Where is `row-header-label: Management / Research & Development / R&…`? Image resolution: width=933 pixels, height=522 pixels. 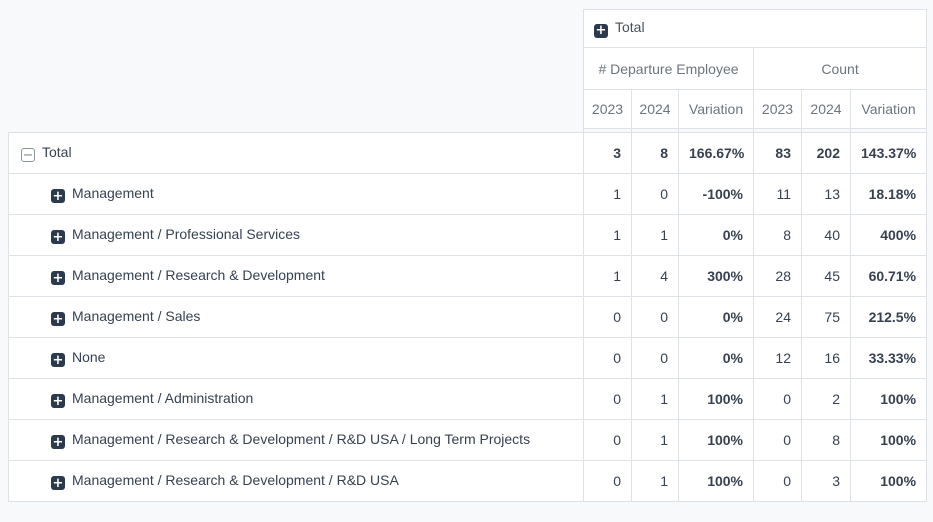
row-header-label: Management / Research & Development / R&… is located at coordinates (235, 479).